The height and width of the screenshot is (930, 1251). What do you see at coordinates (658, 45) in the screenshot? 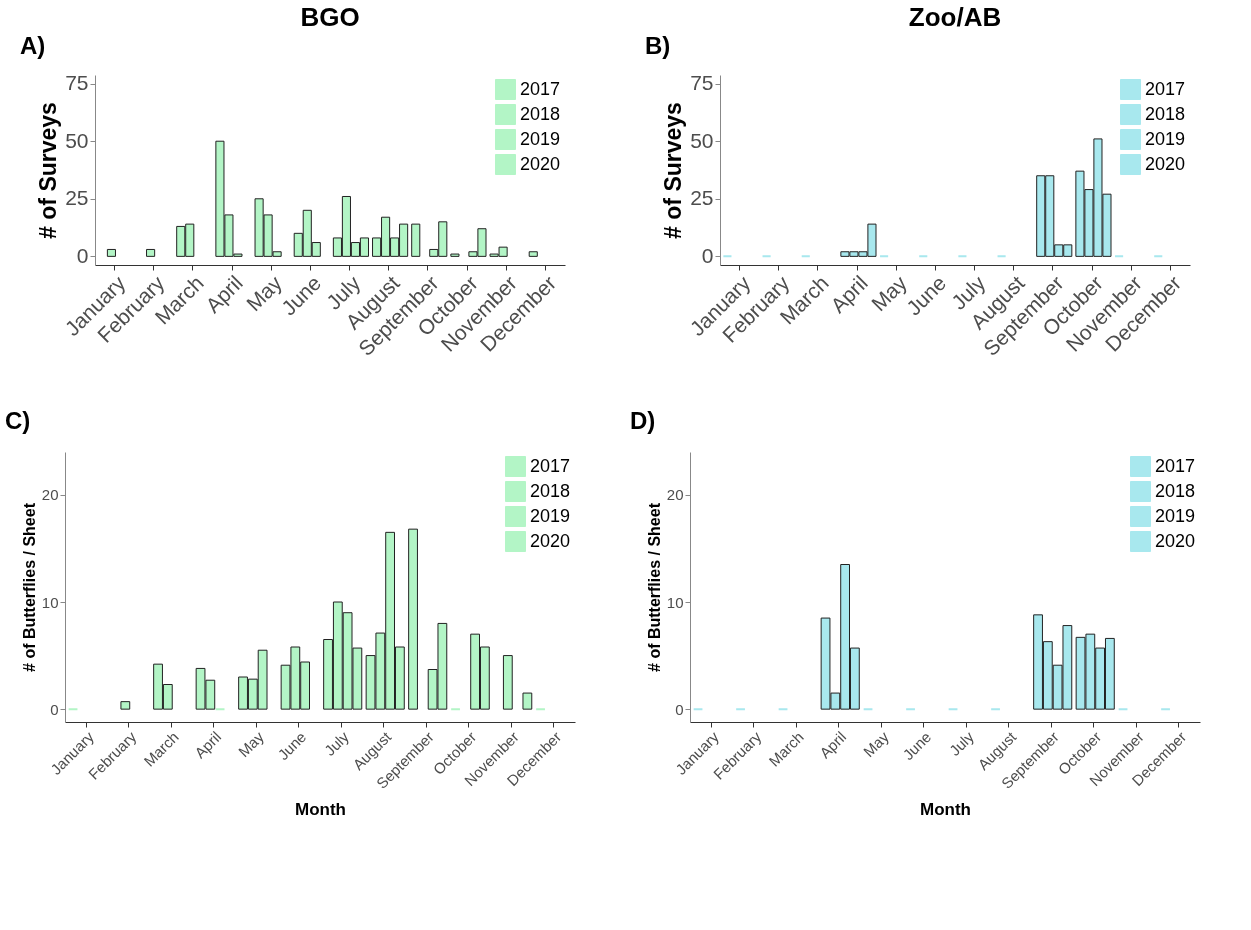
I see `text: B)` at bounding box center [658, 45].